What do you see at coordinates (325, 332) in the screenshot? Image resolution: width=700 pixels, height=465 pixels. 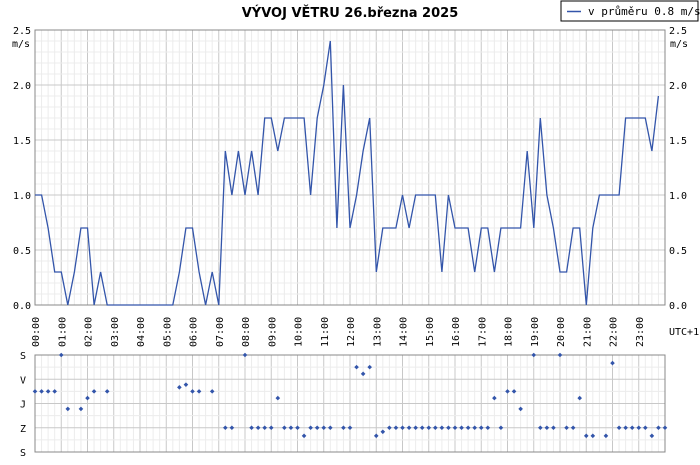 I see `x-tick-label: 11:00` at bounding box center [325, 332].